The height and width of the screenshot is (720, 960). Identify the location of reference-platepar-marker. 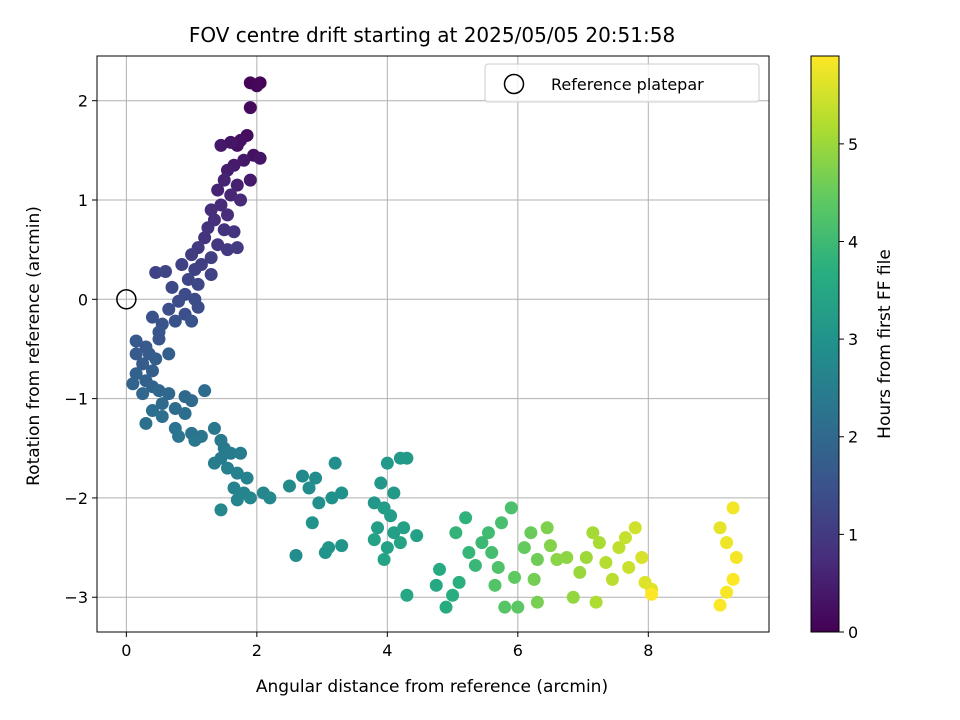
(126, 299).